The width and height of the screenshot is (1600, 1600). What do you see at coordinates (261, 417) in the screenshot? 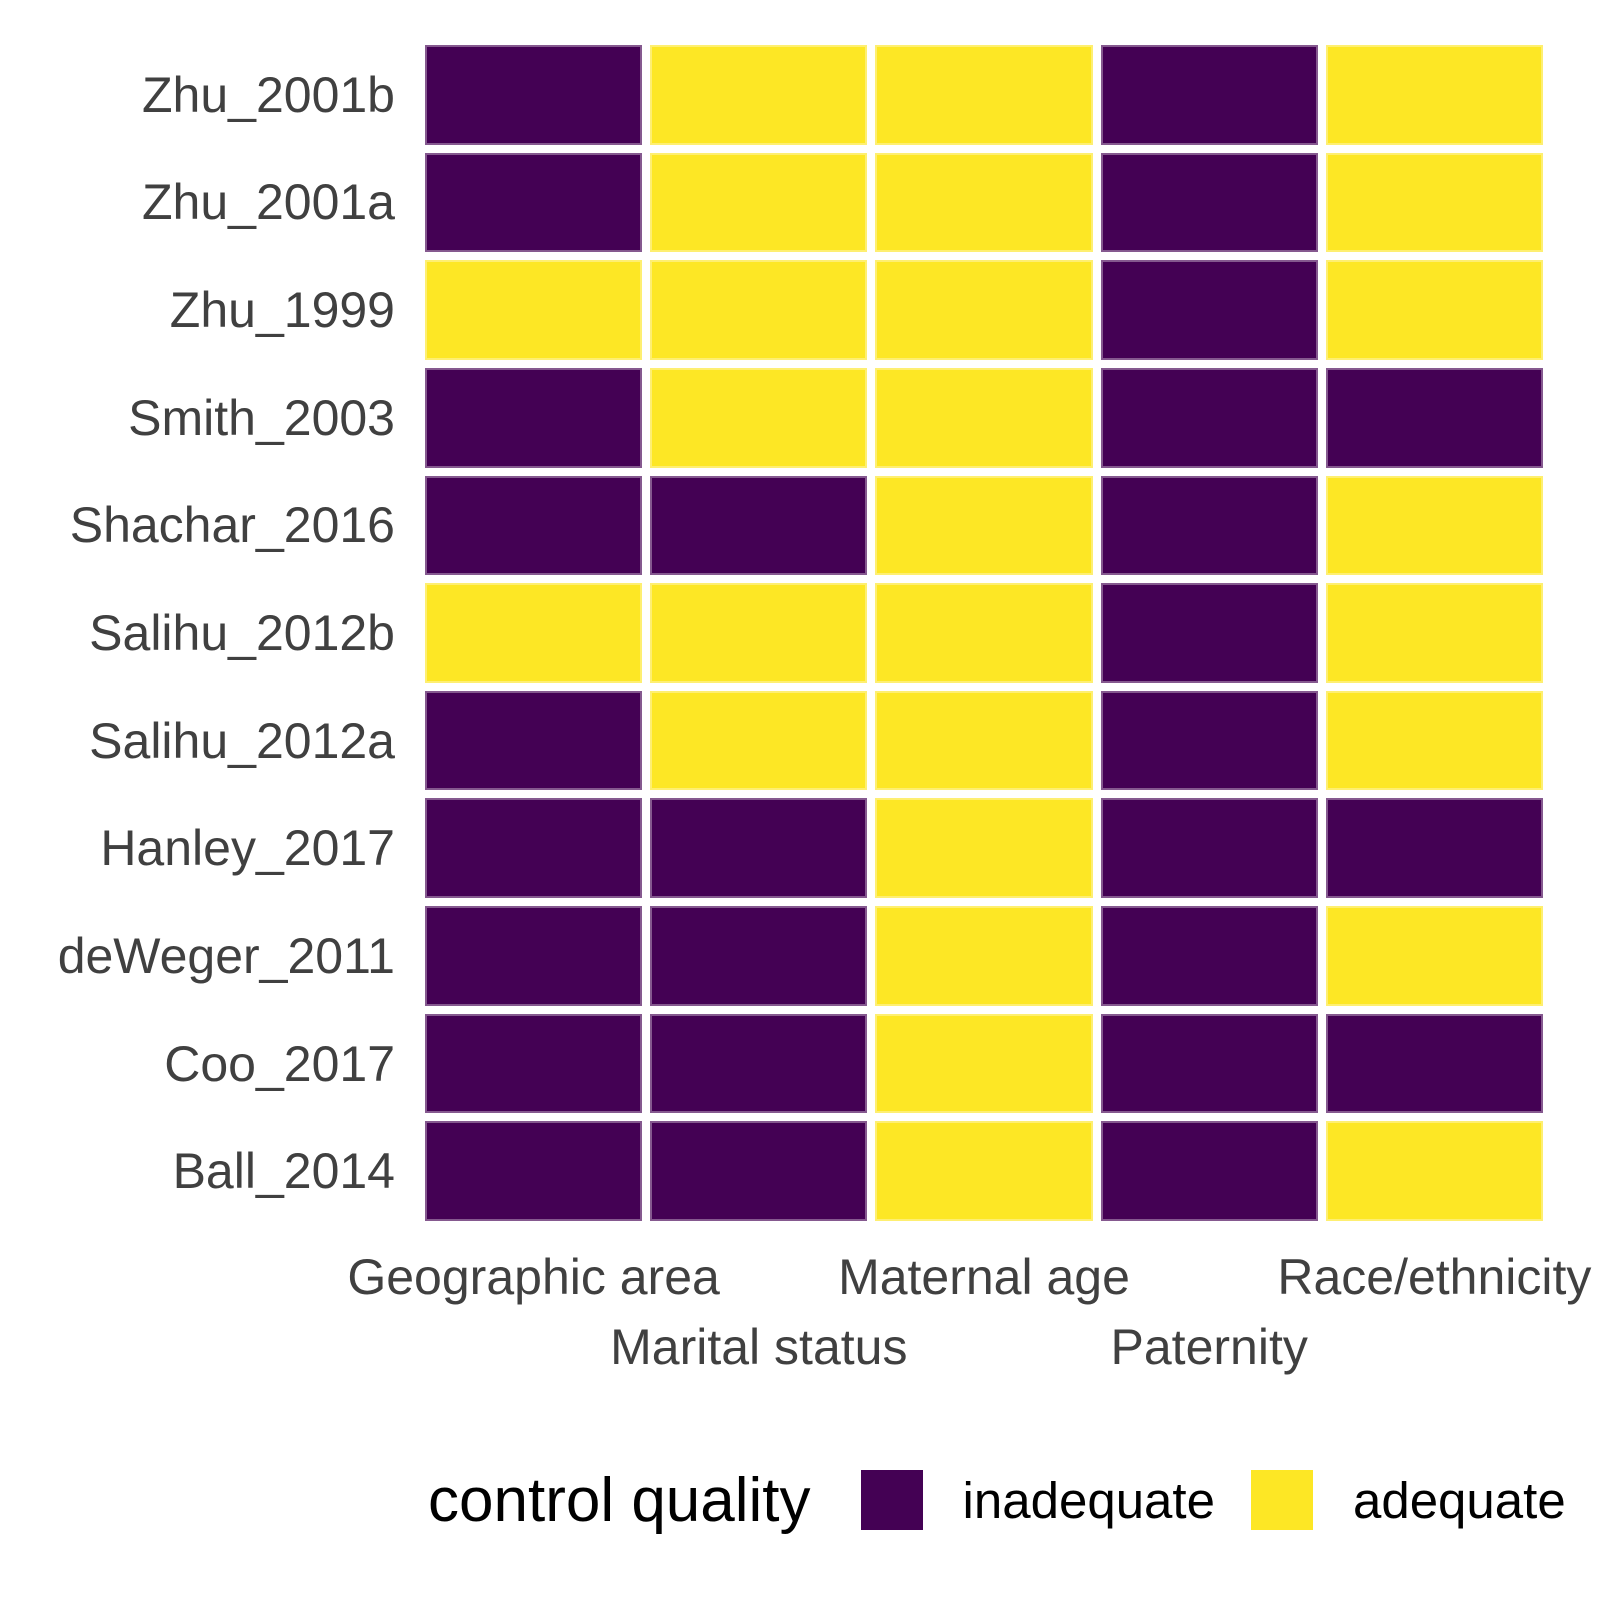
I see `y-axis-label: Smith_2003` at bounding box center [261, 417].